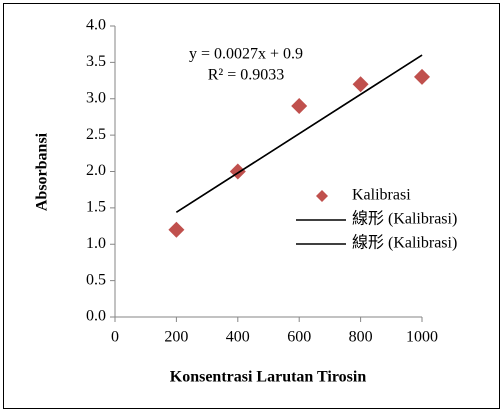 The image size is (503, 412). Describe the element at coordinates (322, 196) in the screenshot. I see `legend-marker` at that location.